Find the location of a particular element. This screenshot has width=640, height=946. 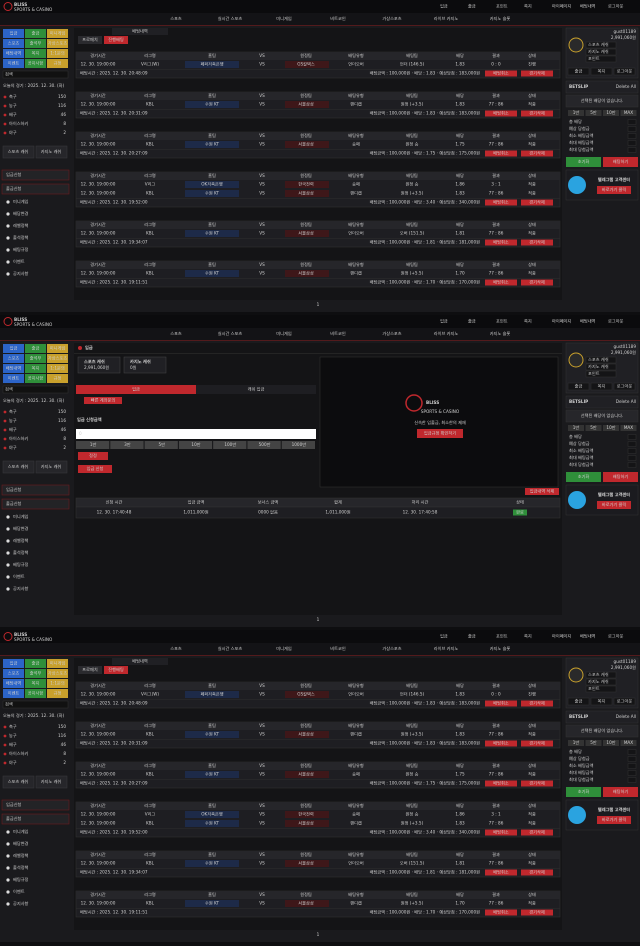

history-tab-label: 프로매치 is located at coordinates (90, 39).